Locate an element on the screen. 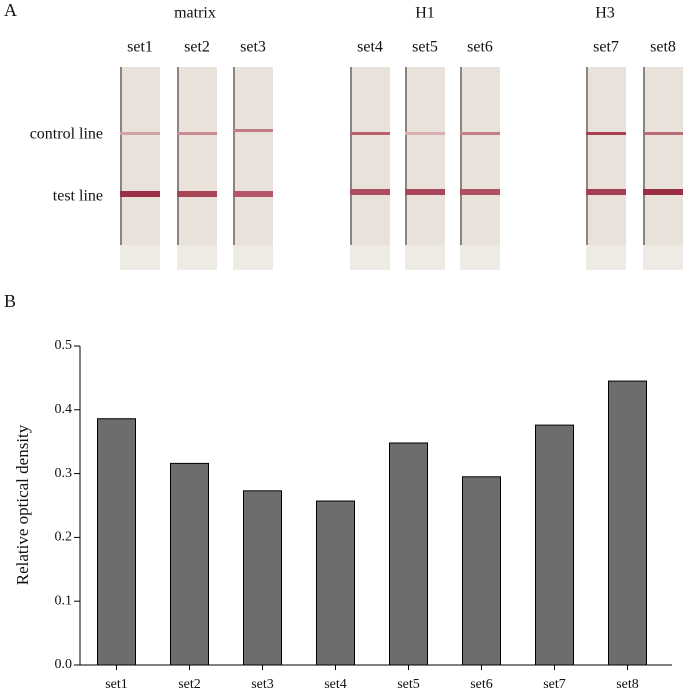  y-tick-label: 0.4 is located at coordinates (64, 409).